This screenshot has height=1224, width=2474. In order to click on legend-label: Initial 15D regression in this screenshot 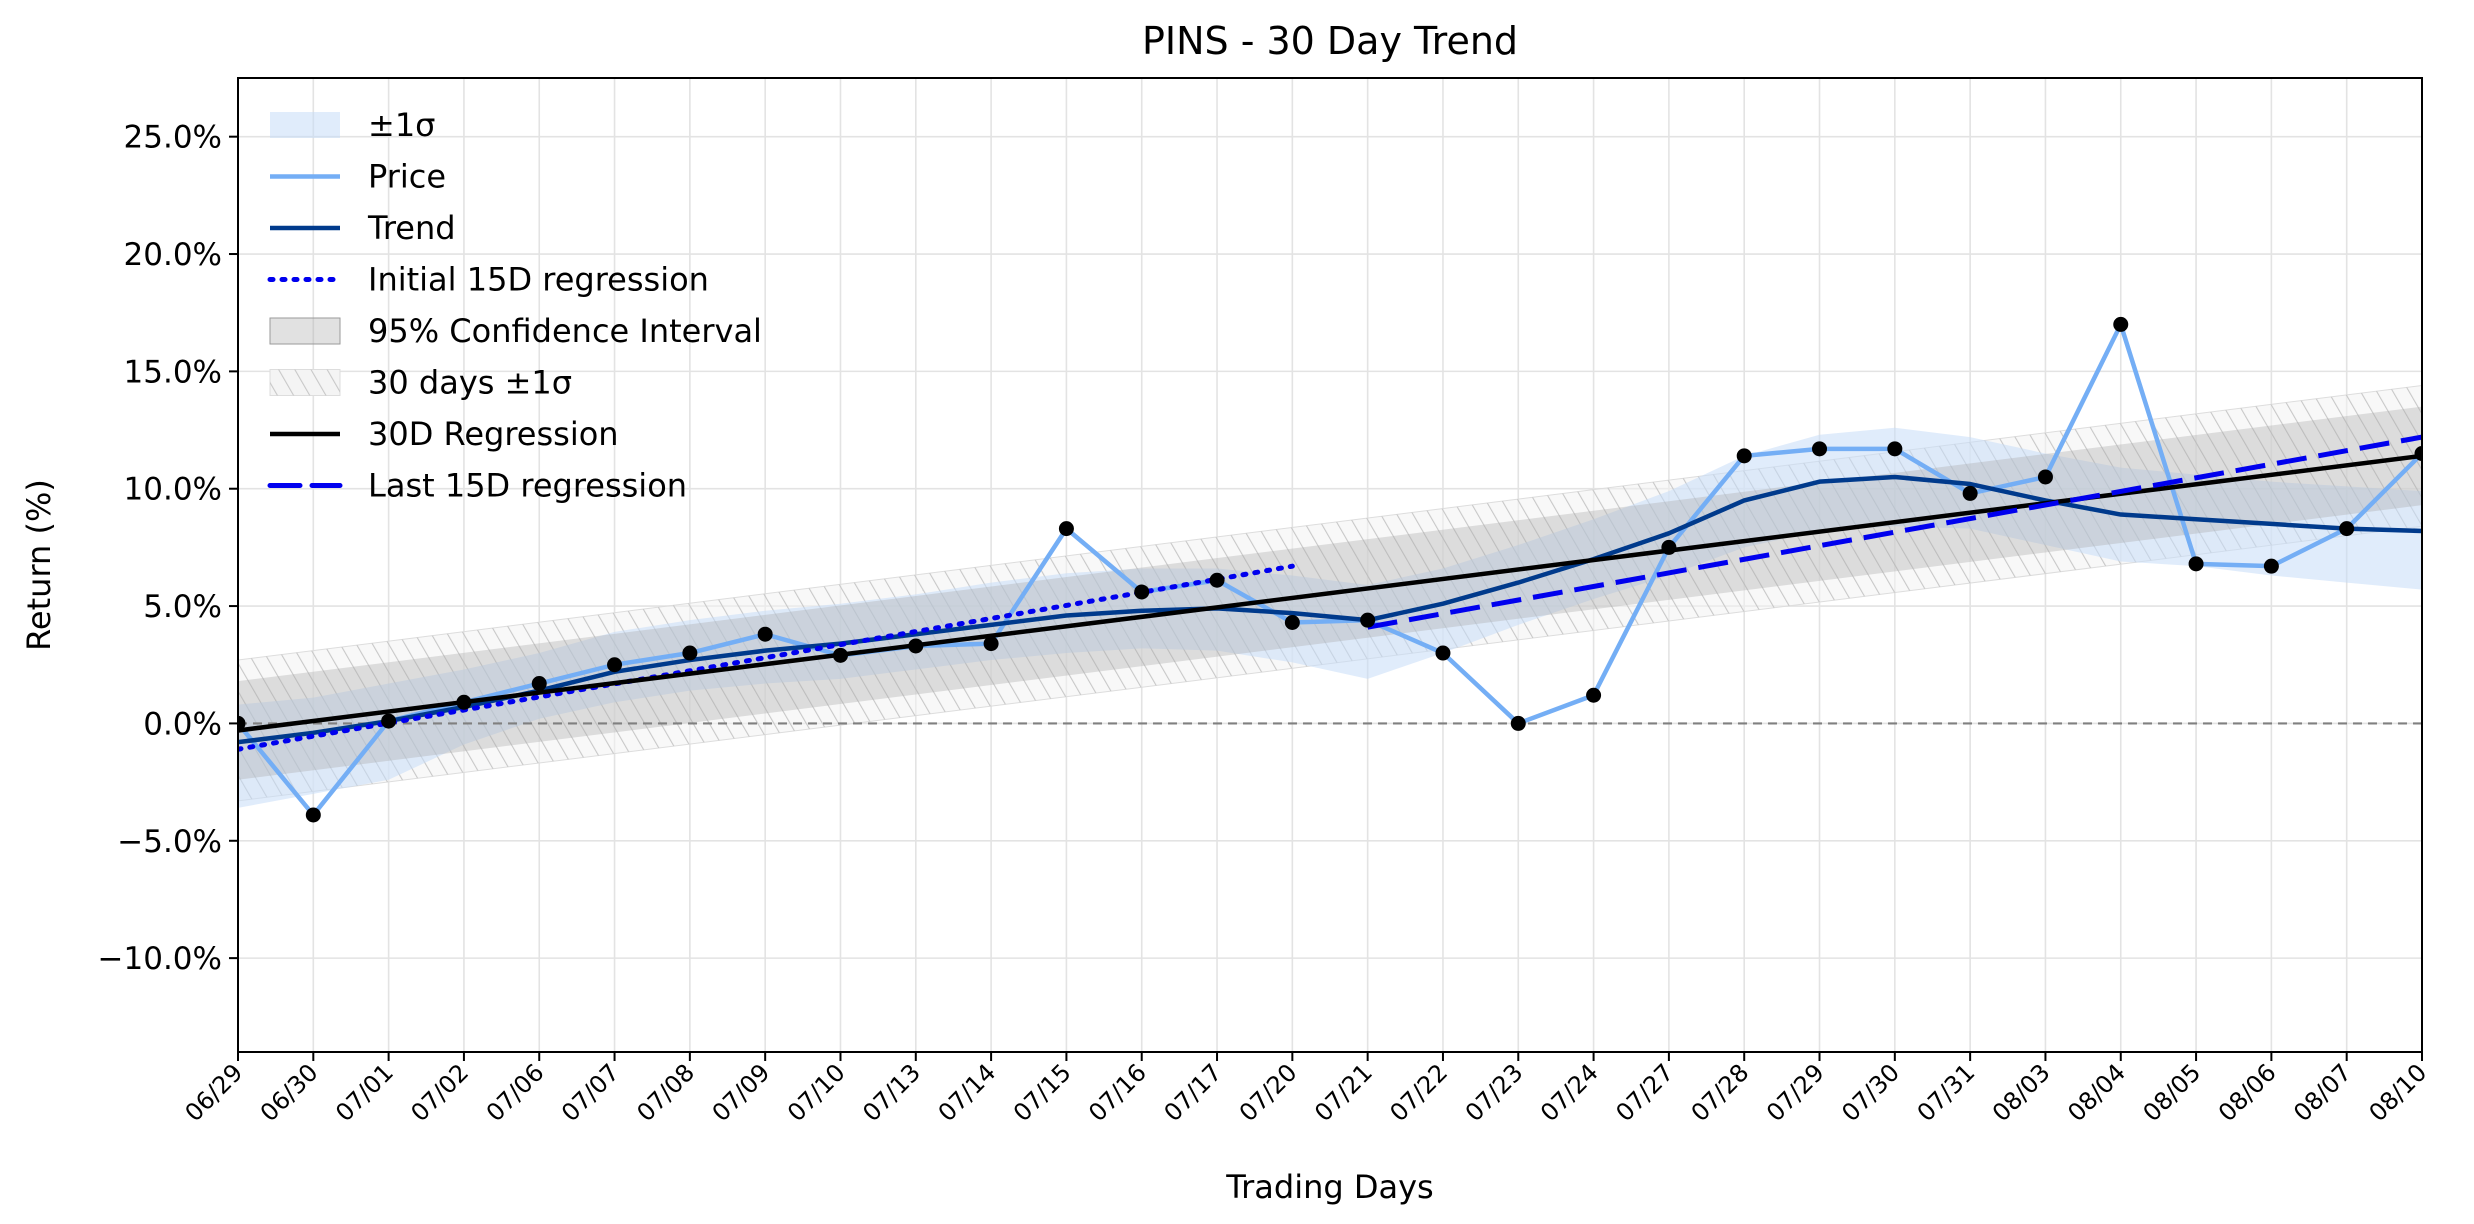, I will do `click(538, 280)`.